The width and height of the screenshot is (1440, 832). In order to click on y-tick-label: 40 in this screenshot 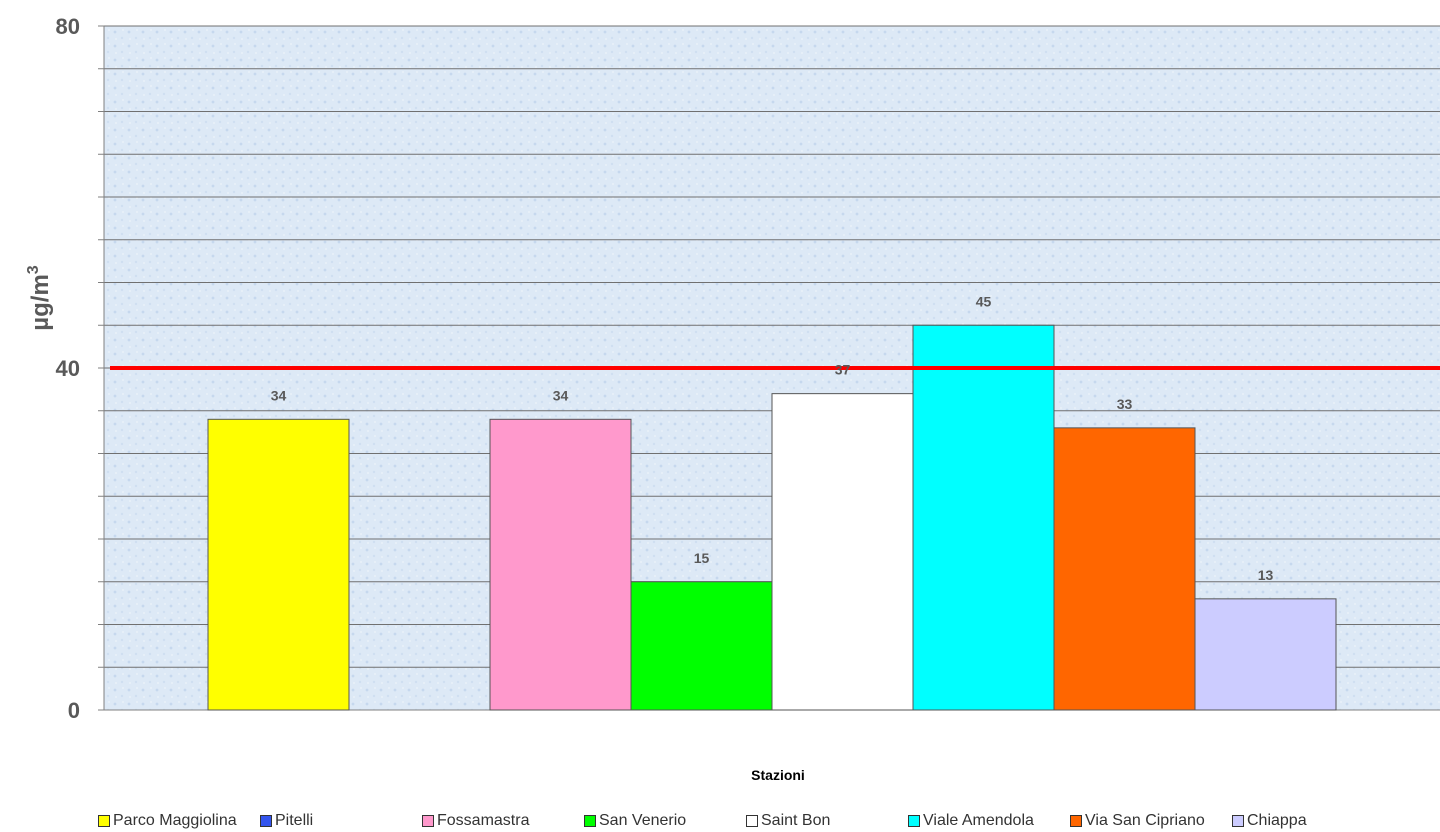, I will do `click(68, 368)`.